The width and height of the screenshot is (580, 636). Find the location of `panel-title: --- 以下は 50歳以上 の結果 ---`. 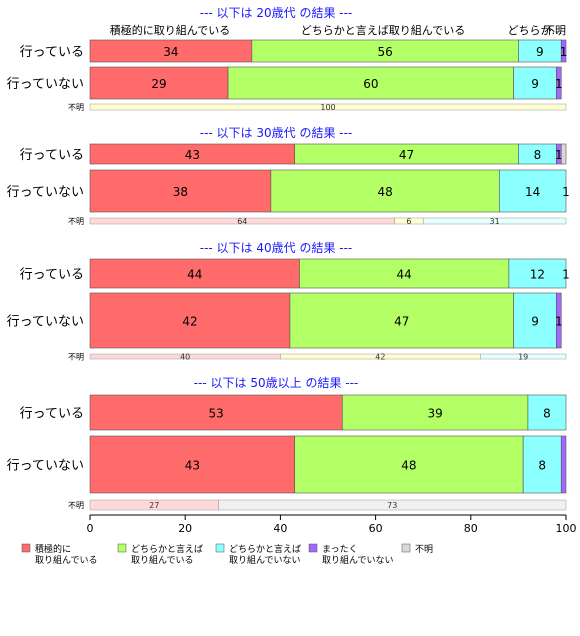

panel-title: --- 以下は 50歳以上 の結果 --- is located at coordinates (276, 383).